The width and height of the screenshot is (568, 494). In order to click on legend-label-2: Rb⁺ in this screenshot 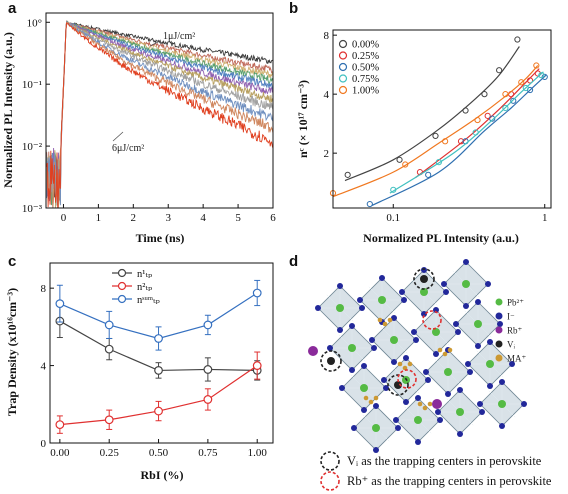, I will do `click(515, 331)`.